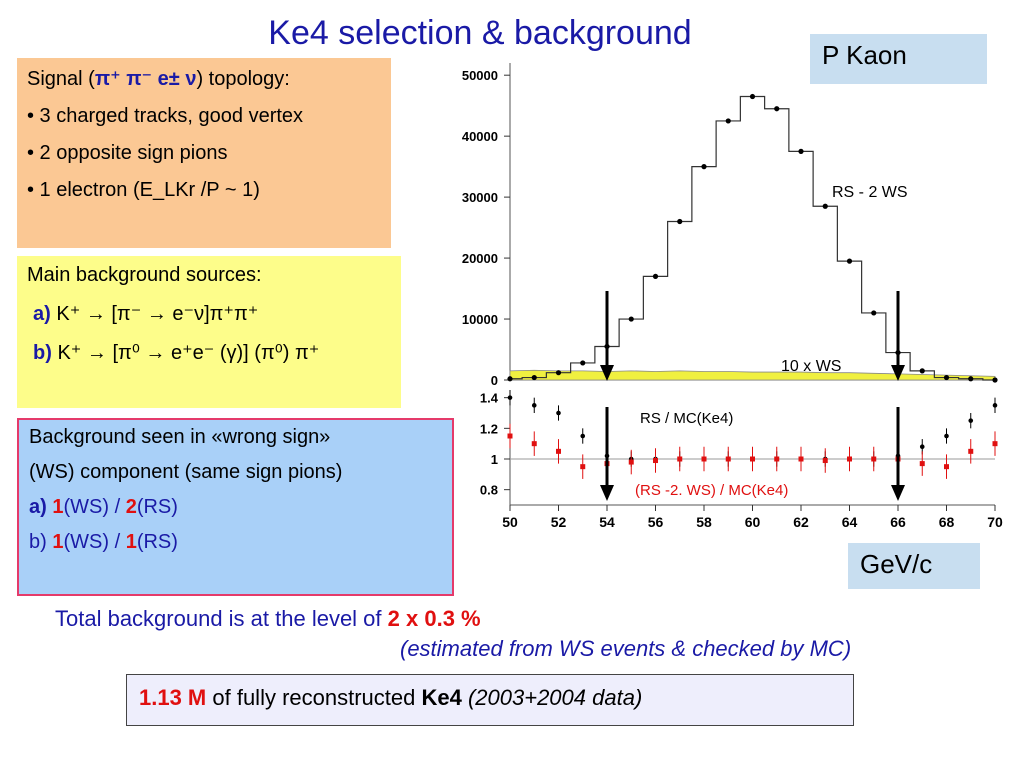  Describe the element at coordinates (480, 75) in the screenshot. I see `top-y-tick-label: 50000` at that location.